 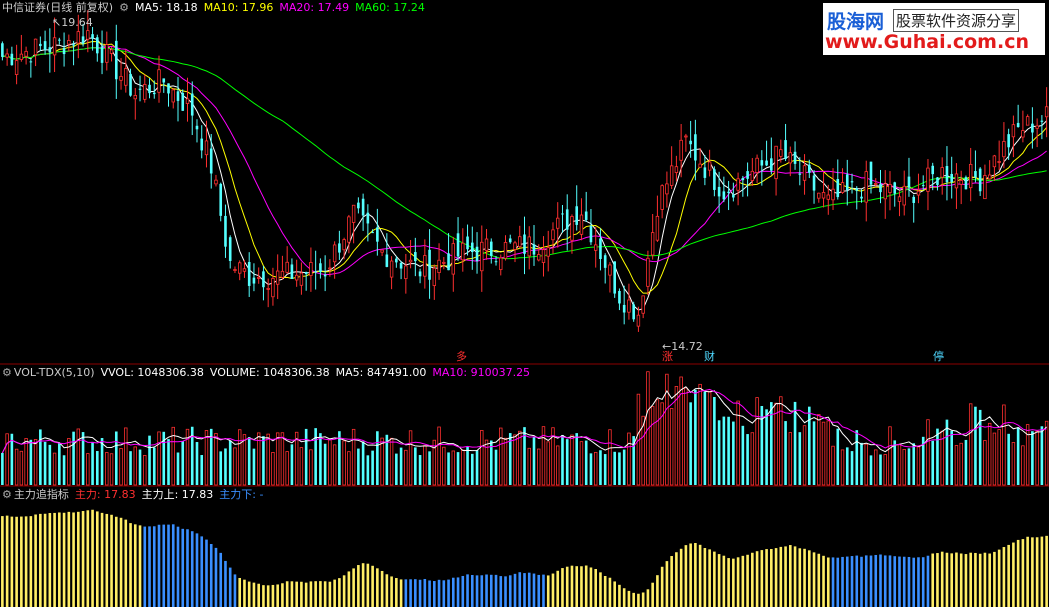 What do you see at coordinates (682, 346) in the screenshot?
I see `low-price-label: ←14.72` at bounding box center [682, 346].